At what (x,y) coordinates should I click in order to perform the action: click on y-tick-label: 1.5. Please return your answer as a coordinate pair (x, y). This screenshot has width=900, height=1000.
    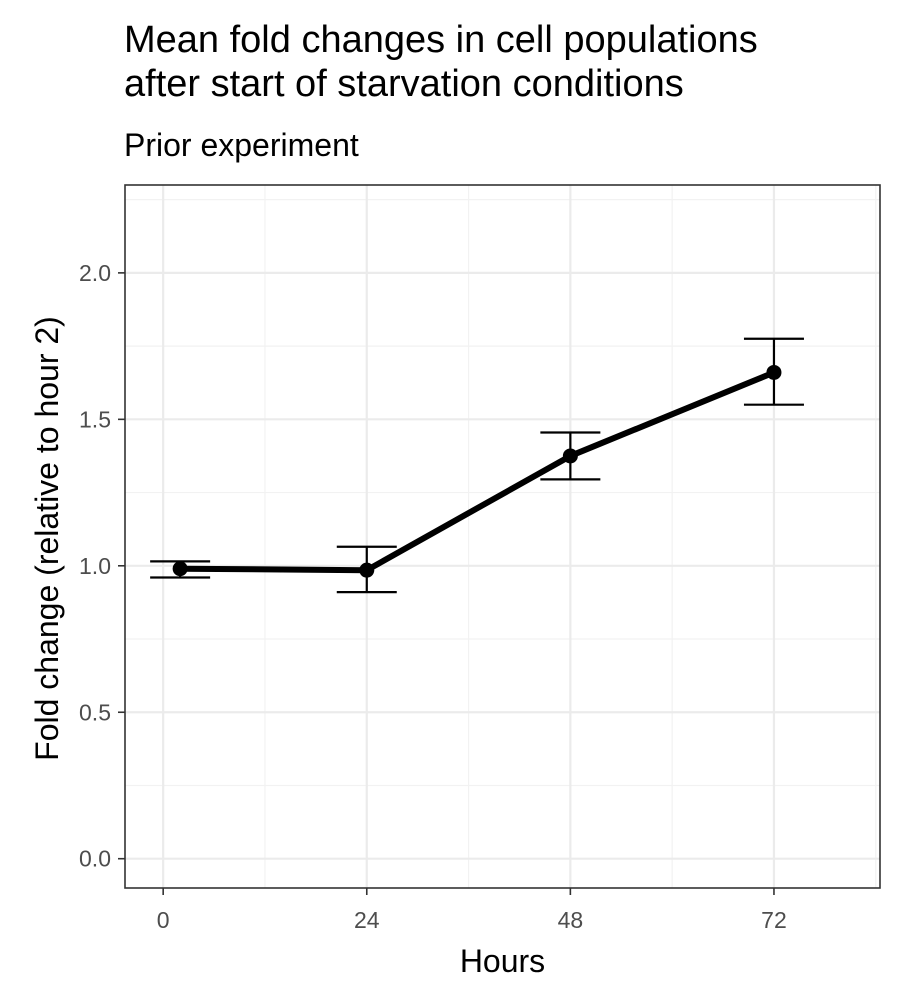
    Looking at the image, I should click on (95, 419).